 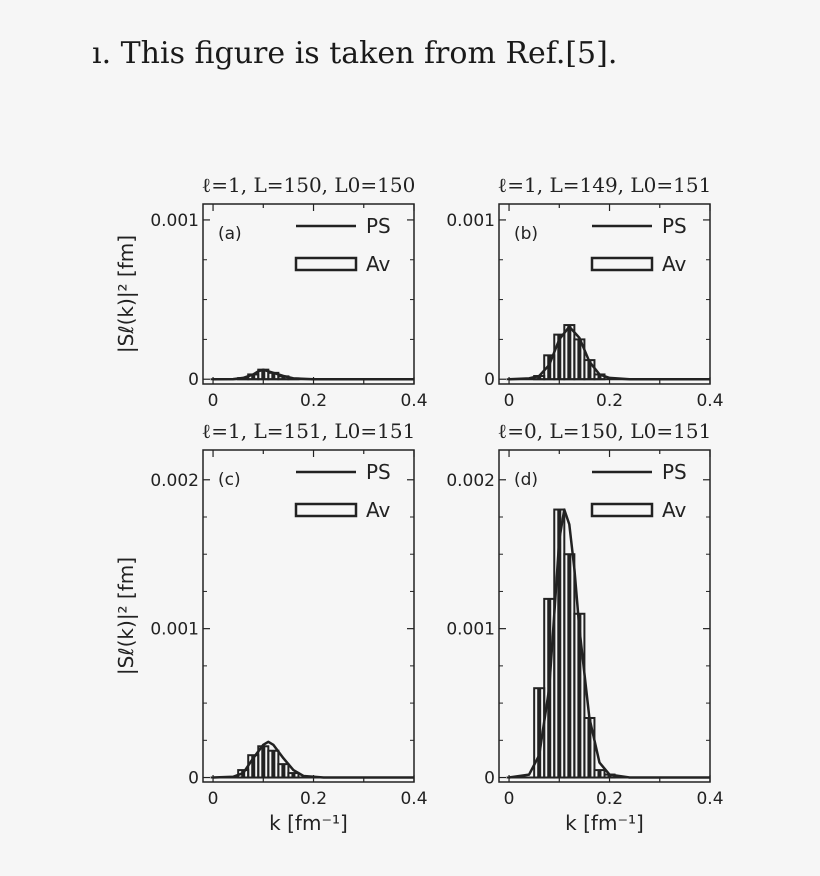 I want to click on panel-label: (b), so click(x=526, y=234).